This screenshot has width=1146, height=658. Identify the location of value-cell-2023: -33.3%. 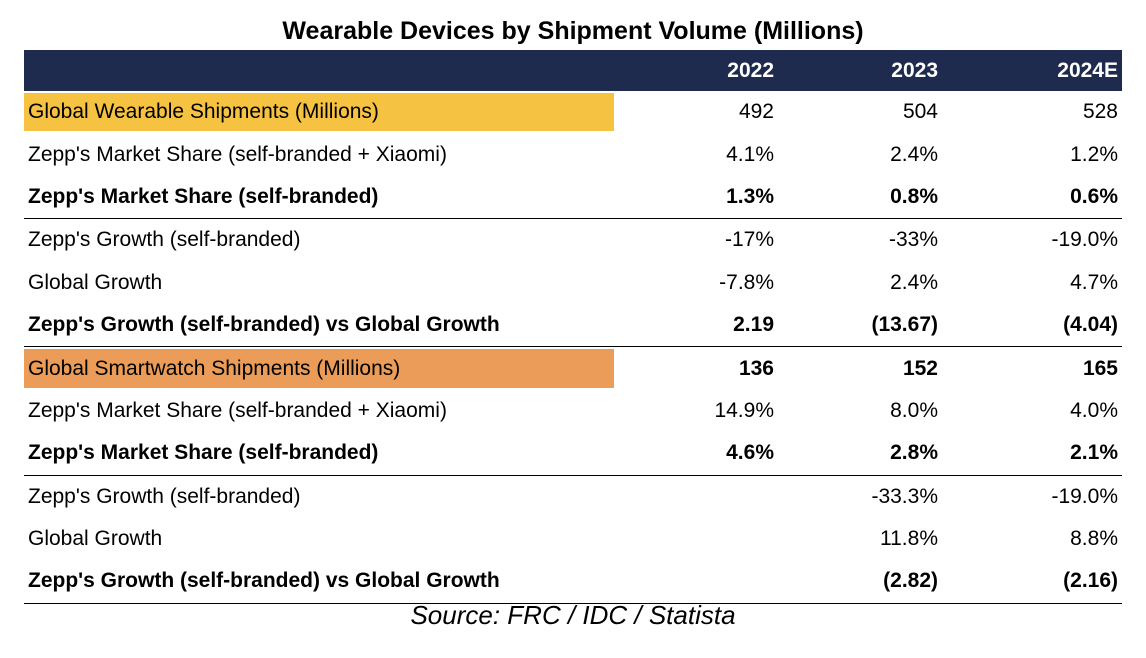
(904, 496).